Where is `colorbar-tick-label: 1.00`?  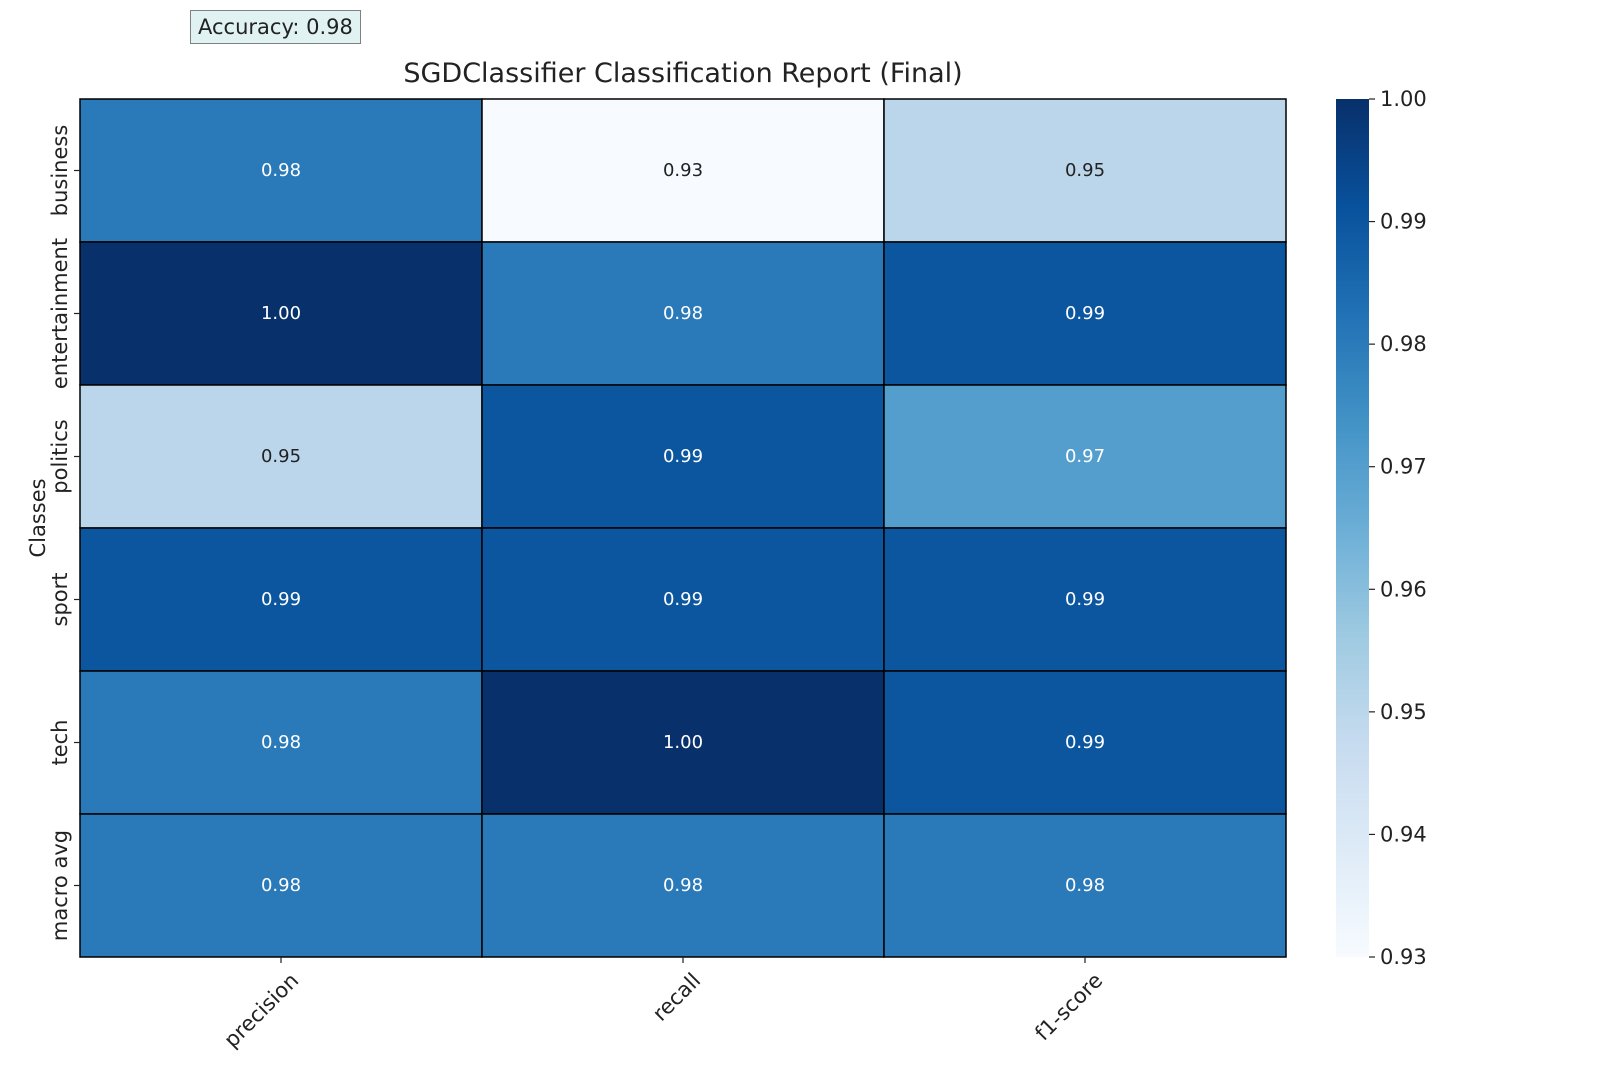 colorbar-tick-label: 1.00 is located at coordinates (1403, 99).